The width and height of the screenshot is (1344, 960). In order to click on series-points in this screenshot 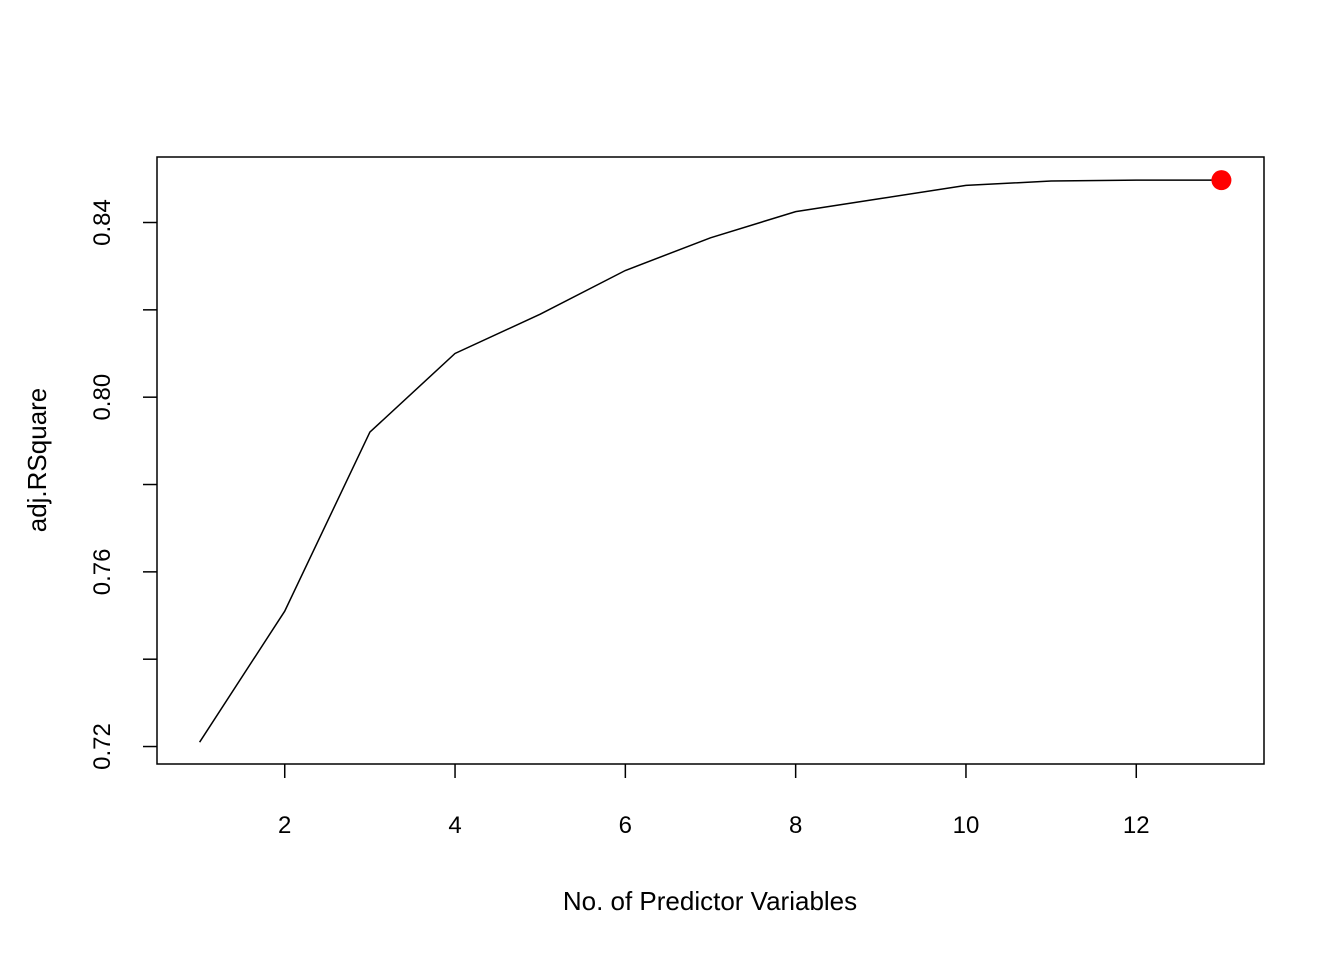, I will do `click(1221, 180)`.